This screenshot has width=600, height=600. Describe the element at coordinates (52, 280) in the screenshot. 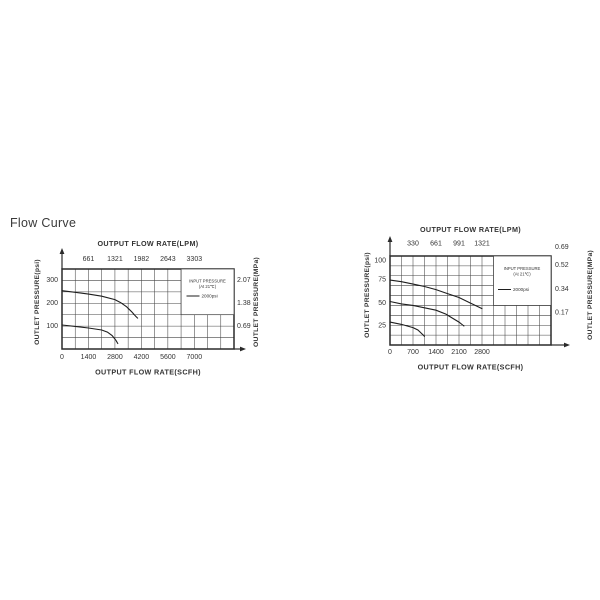

I see `y-tick-label-psi: 300` at that location.